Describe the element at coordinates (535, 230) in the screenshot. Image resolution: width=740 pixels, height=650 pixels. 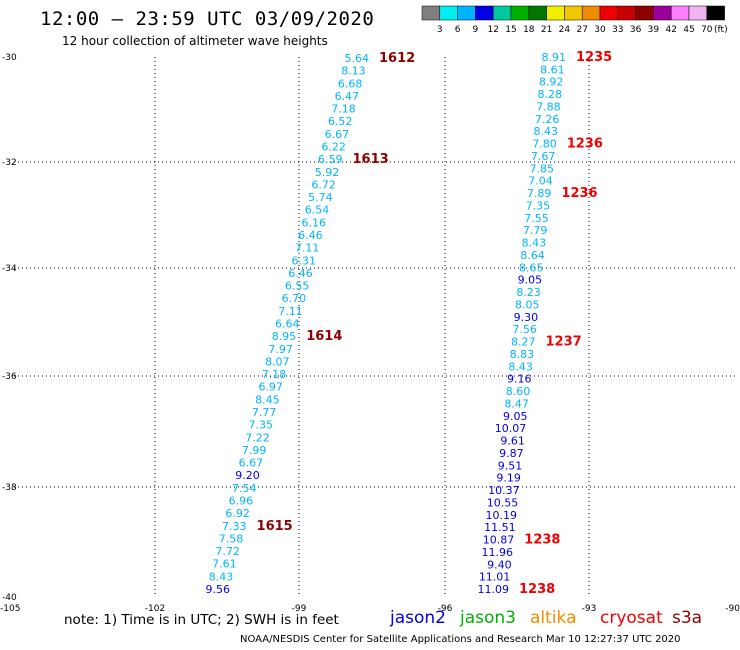
I see `wave-height-value: 7.79` at that location.